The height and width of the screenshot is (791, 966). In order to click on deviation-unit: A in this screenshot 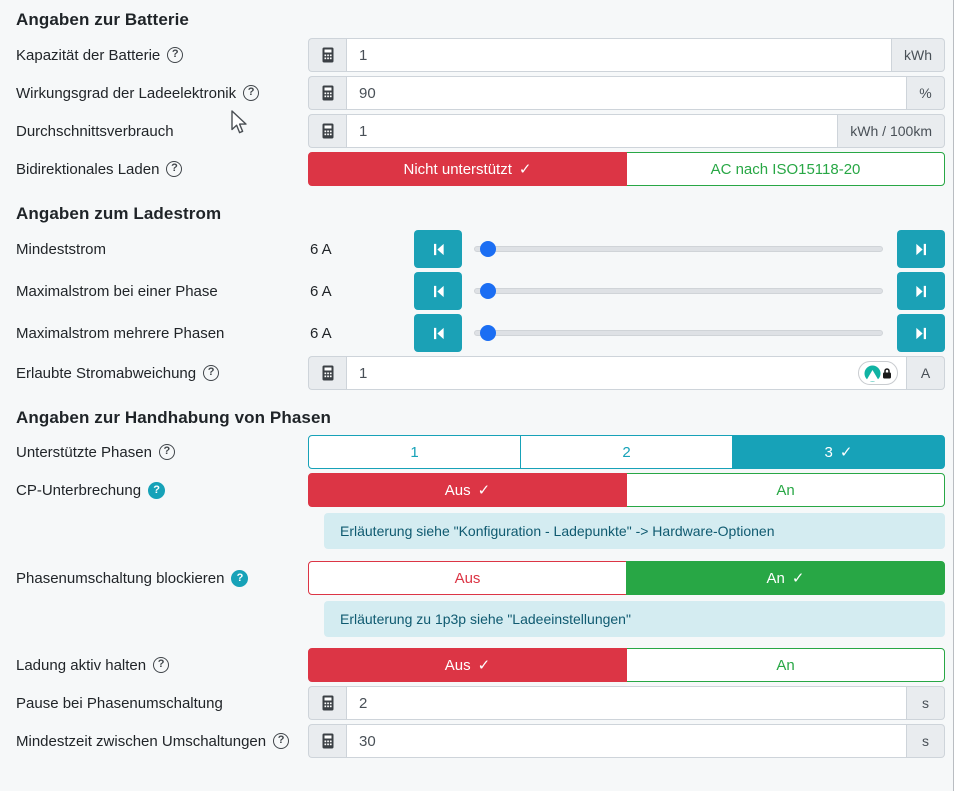, I will do `click(926, 373)`.